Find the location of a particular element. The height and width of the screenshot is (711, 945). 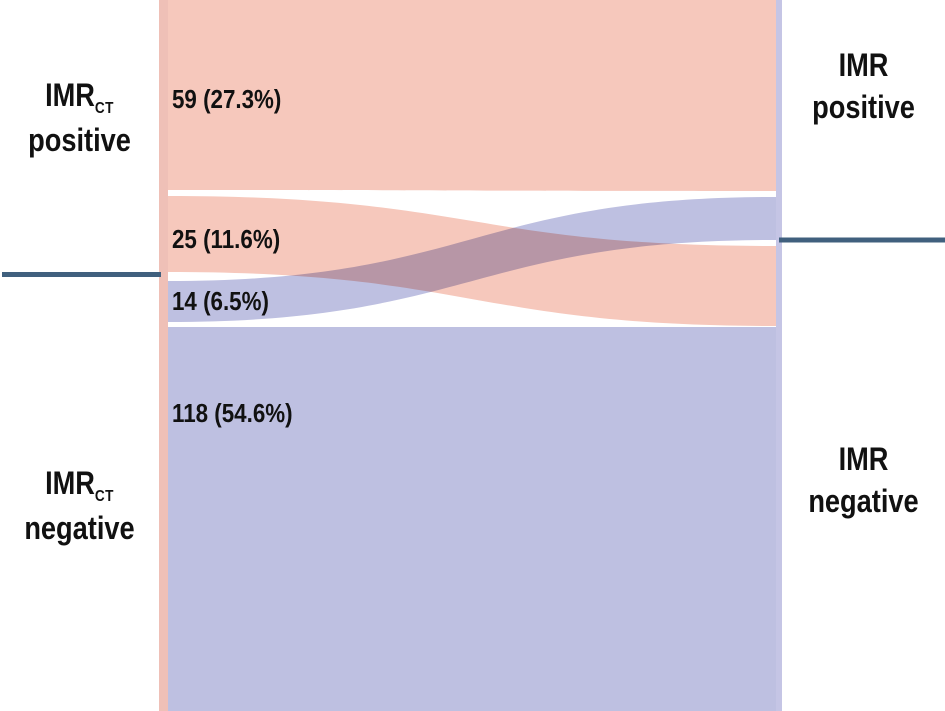

left-node-label-positive: IMRCT positive is located at coordinates (79, 118).